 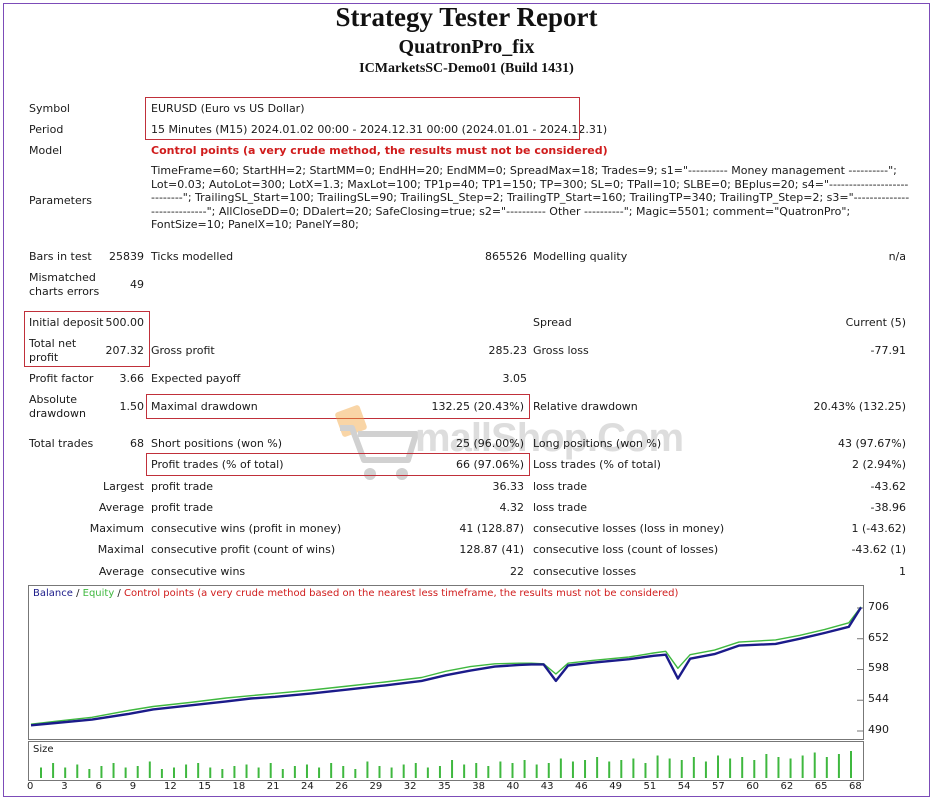 I want to click on x-tick-label: 65, so click(x=821, y=786).